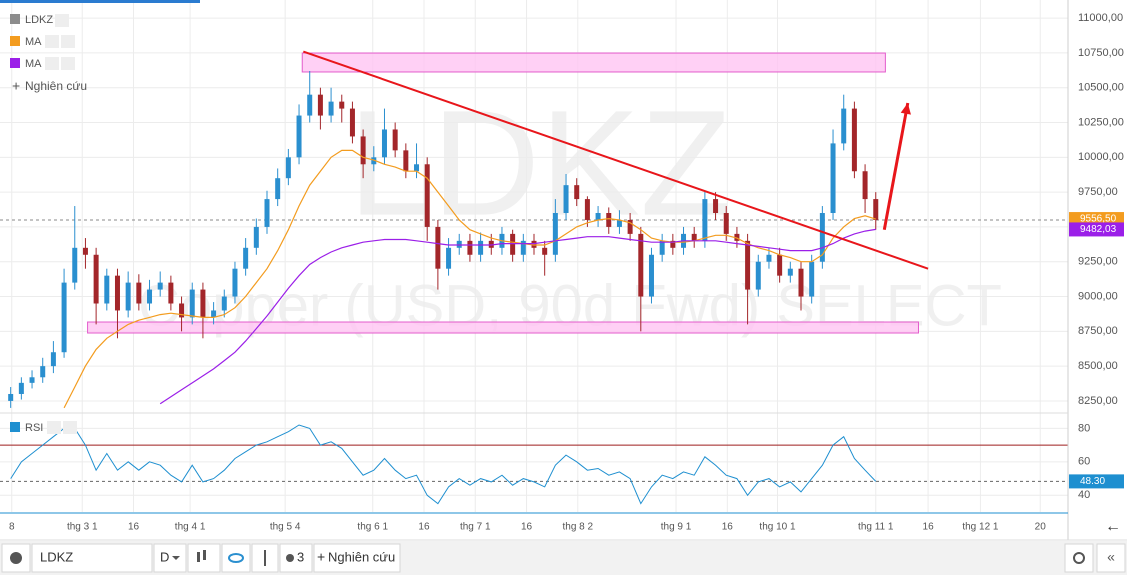 This screenshot has height=575, width=1127. Describe the element at coordinates (539, 163) in the screenshot. I see `watermark-symbol: LDKZ` at that location.